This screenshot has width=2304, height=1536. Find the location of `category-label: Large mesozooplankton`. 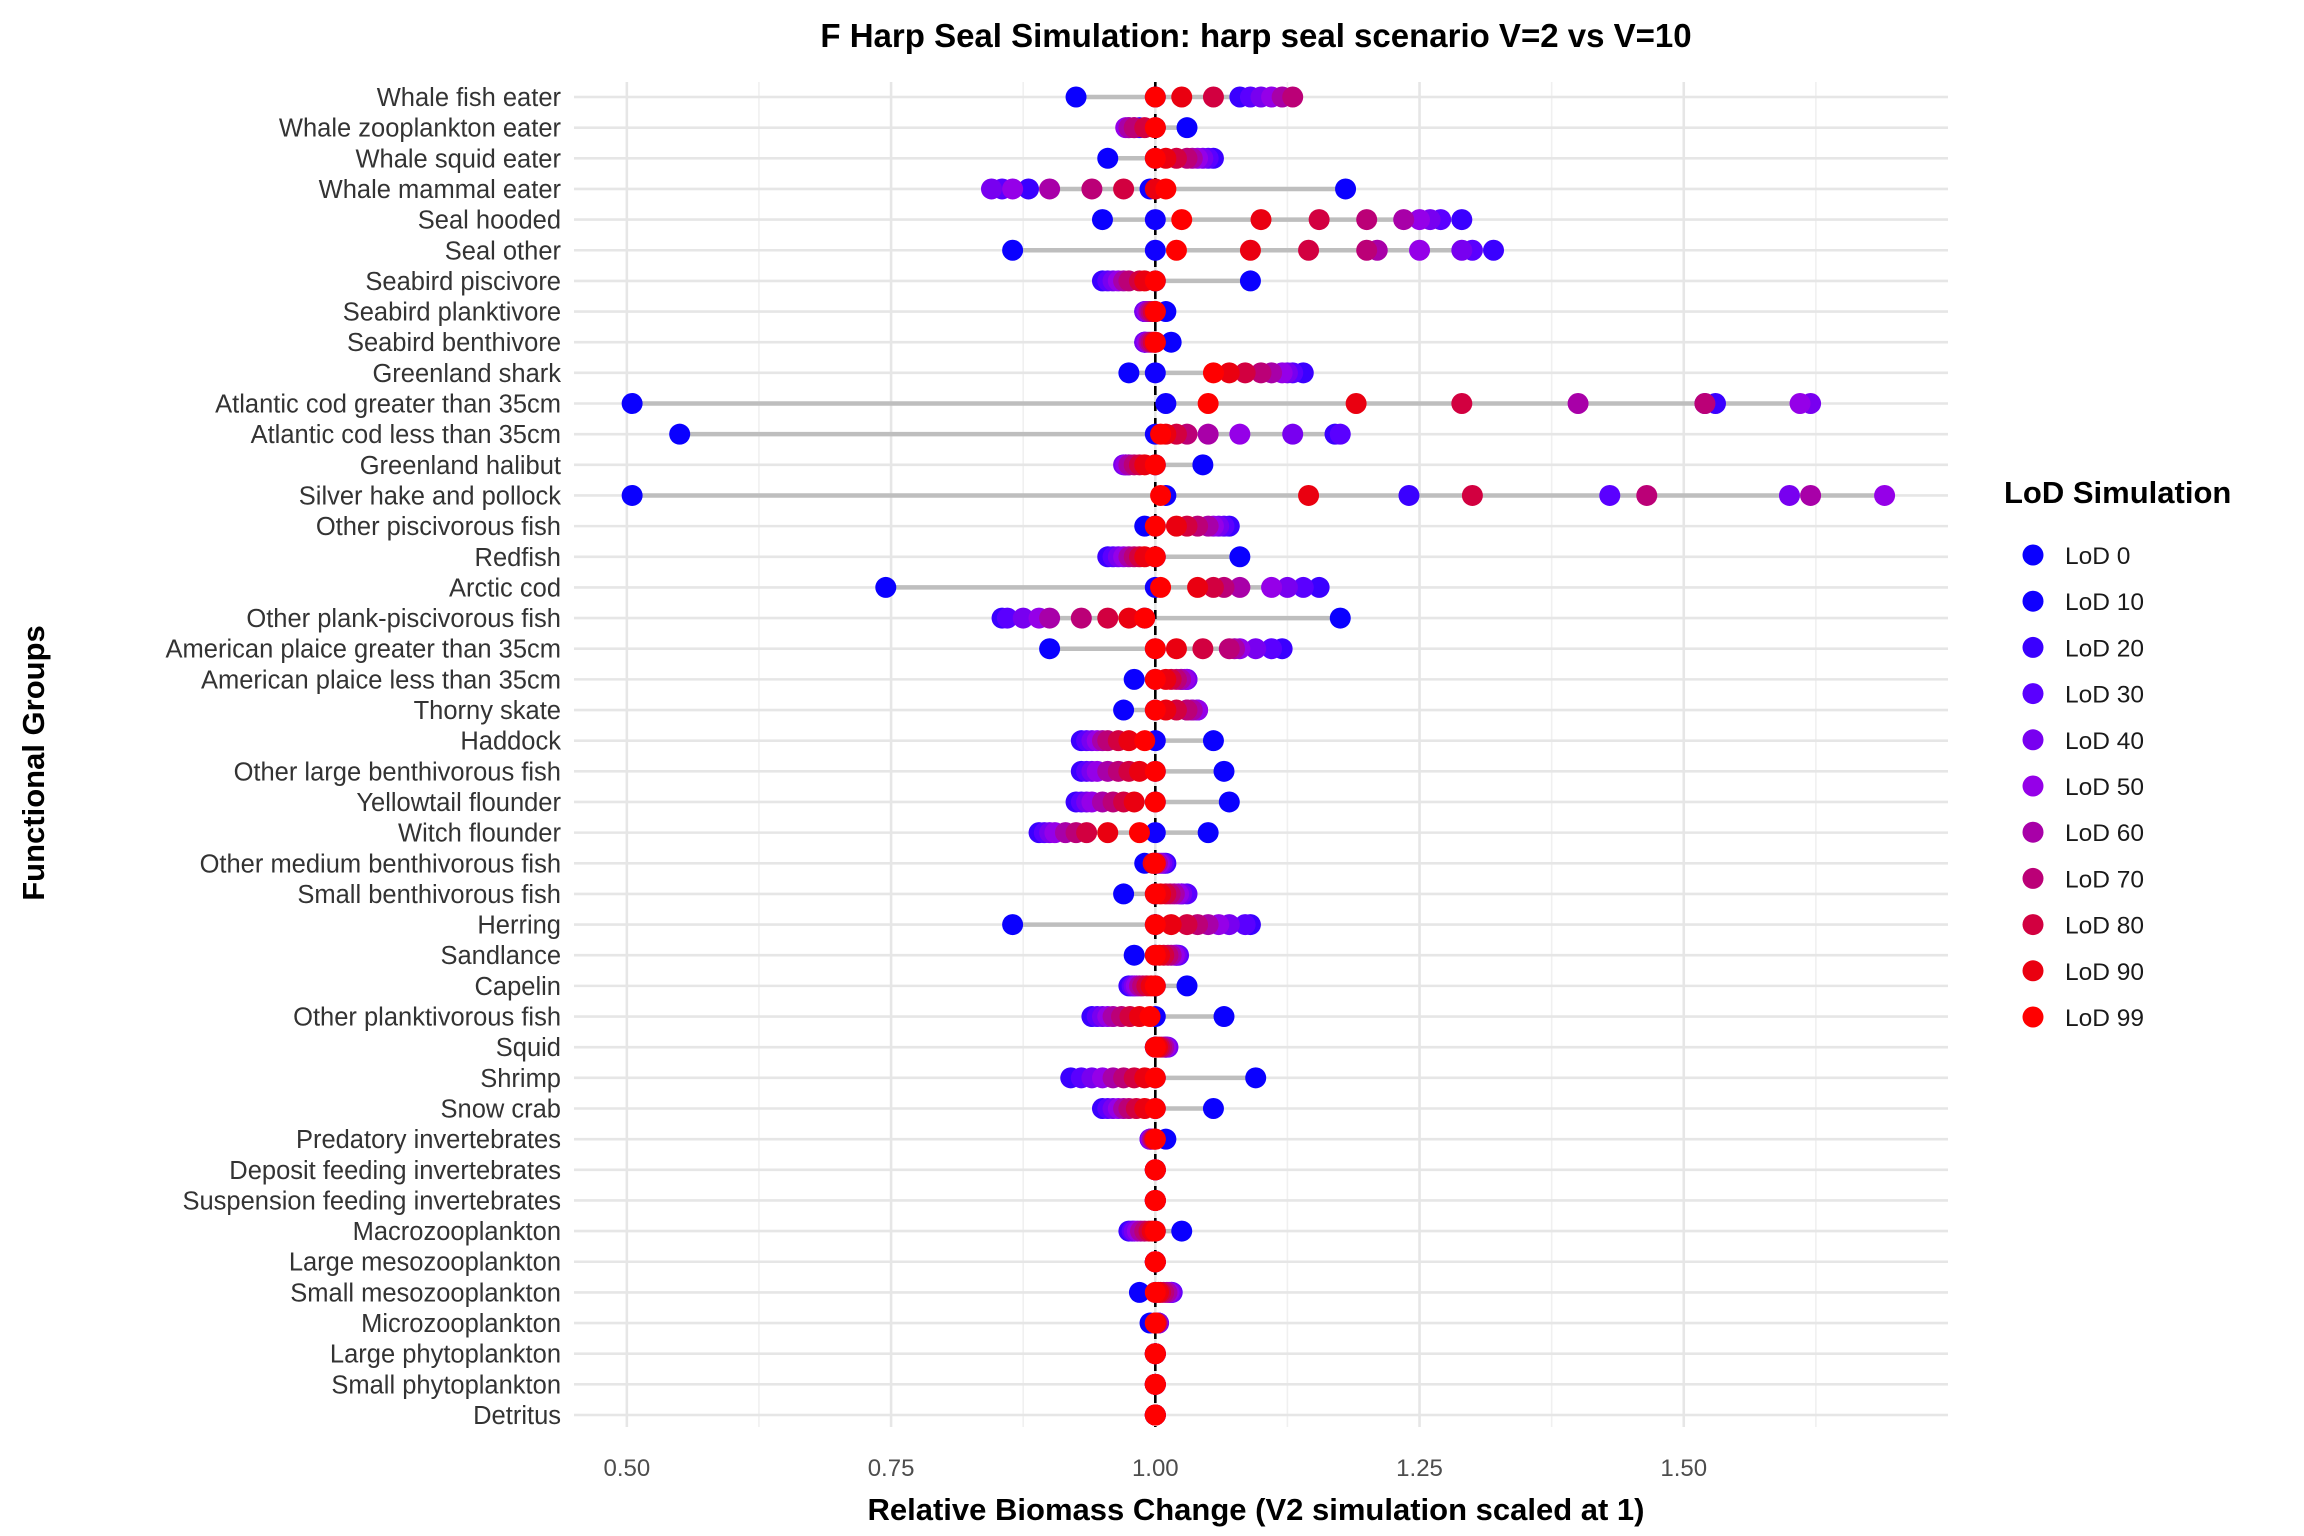

category-label: Large mesozooplankton is located at coordinates (425, 1263).